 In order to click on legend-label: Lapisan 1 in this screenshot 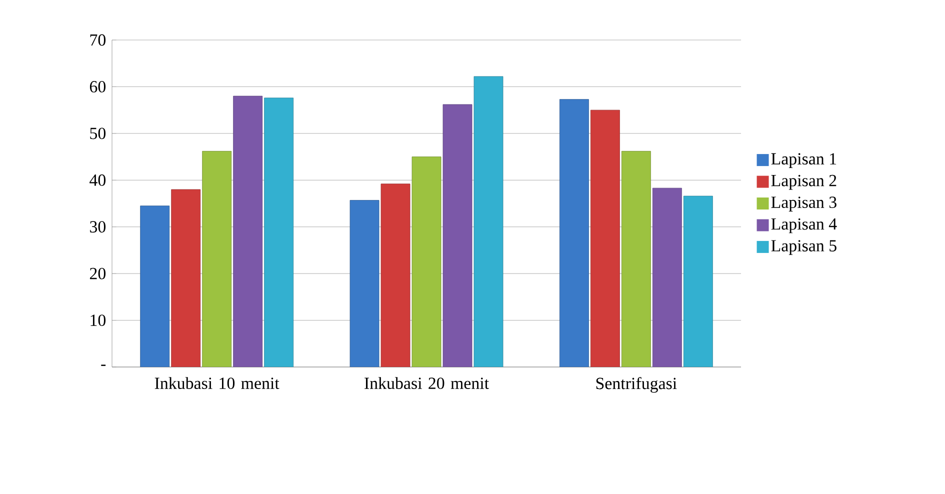, I will do `click(803, 160)`.